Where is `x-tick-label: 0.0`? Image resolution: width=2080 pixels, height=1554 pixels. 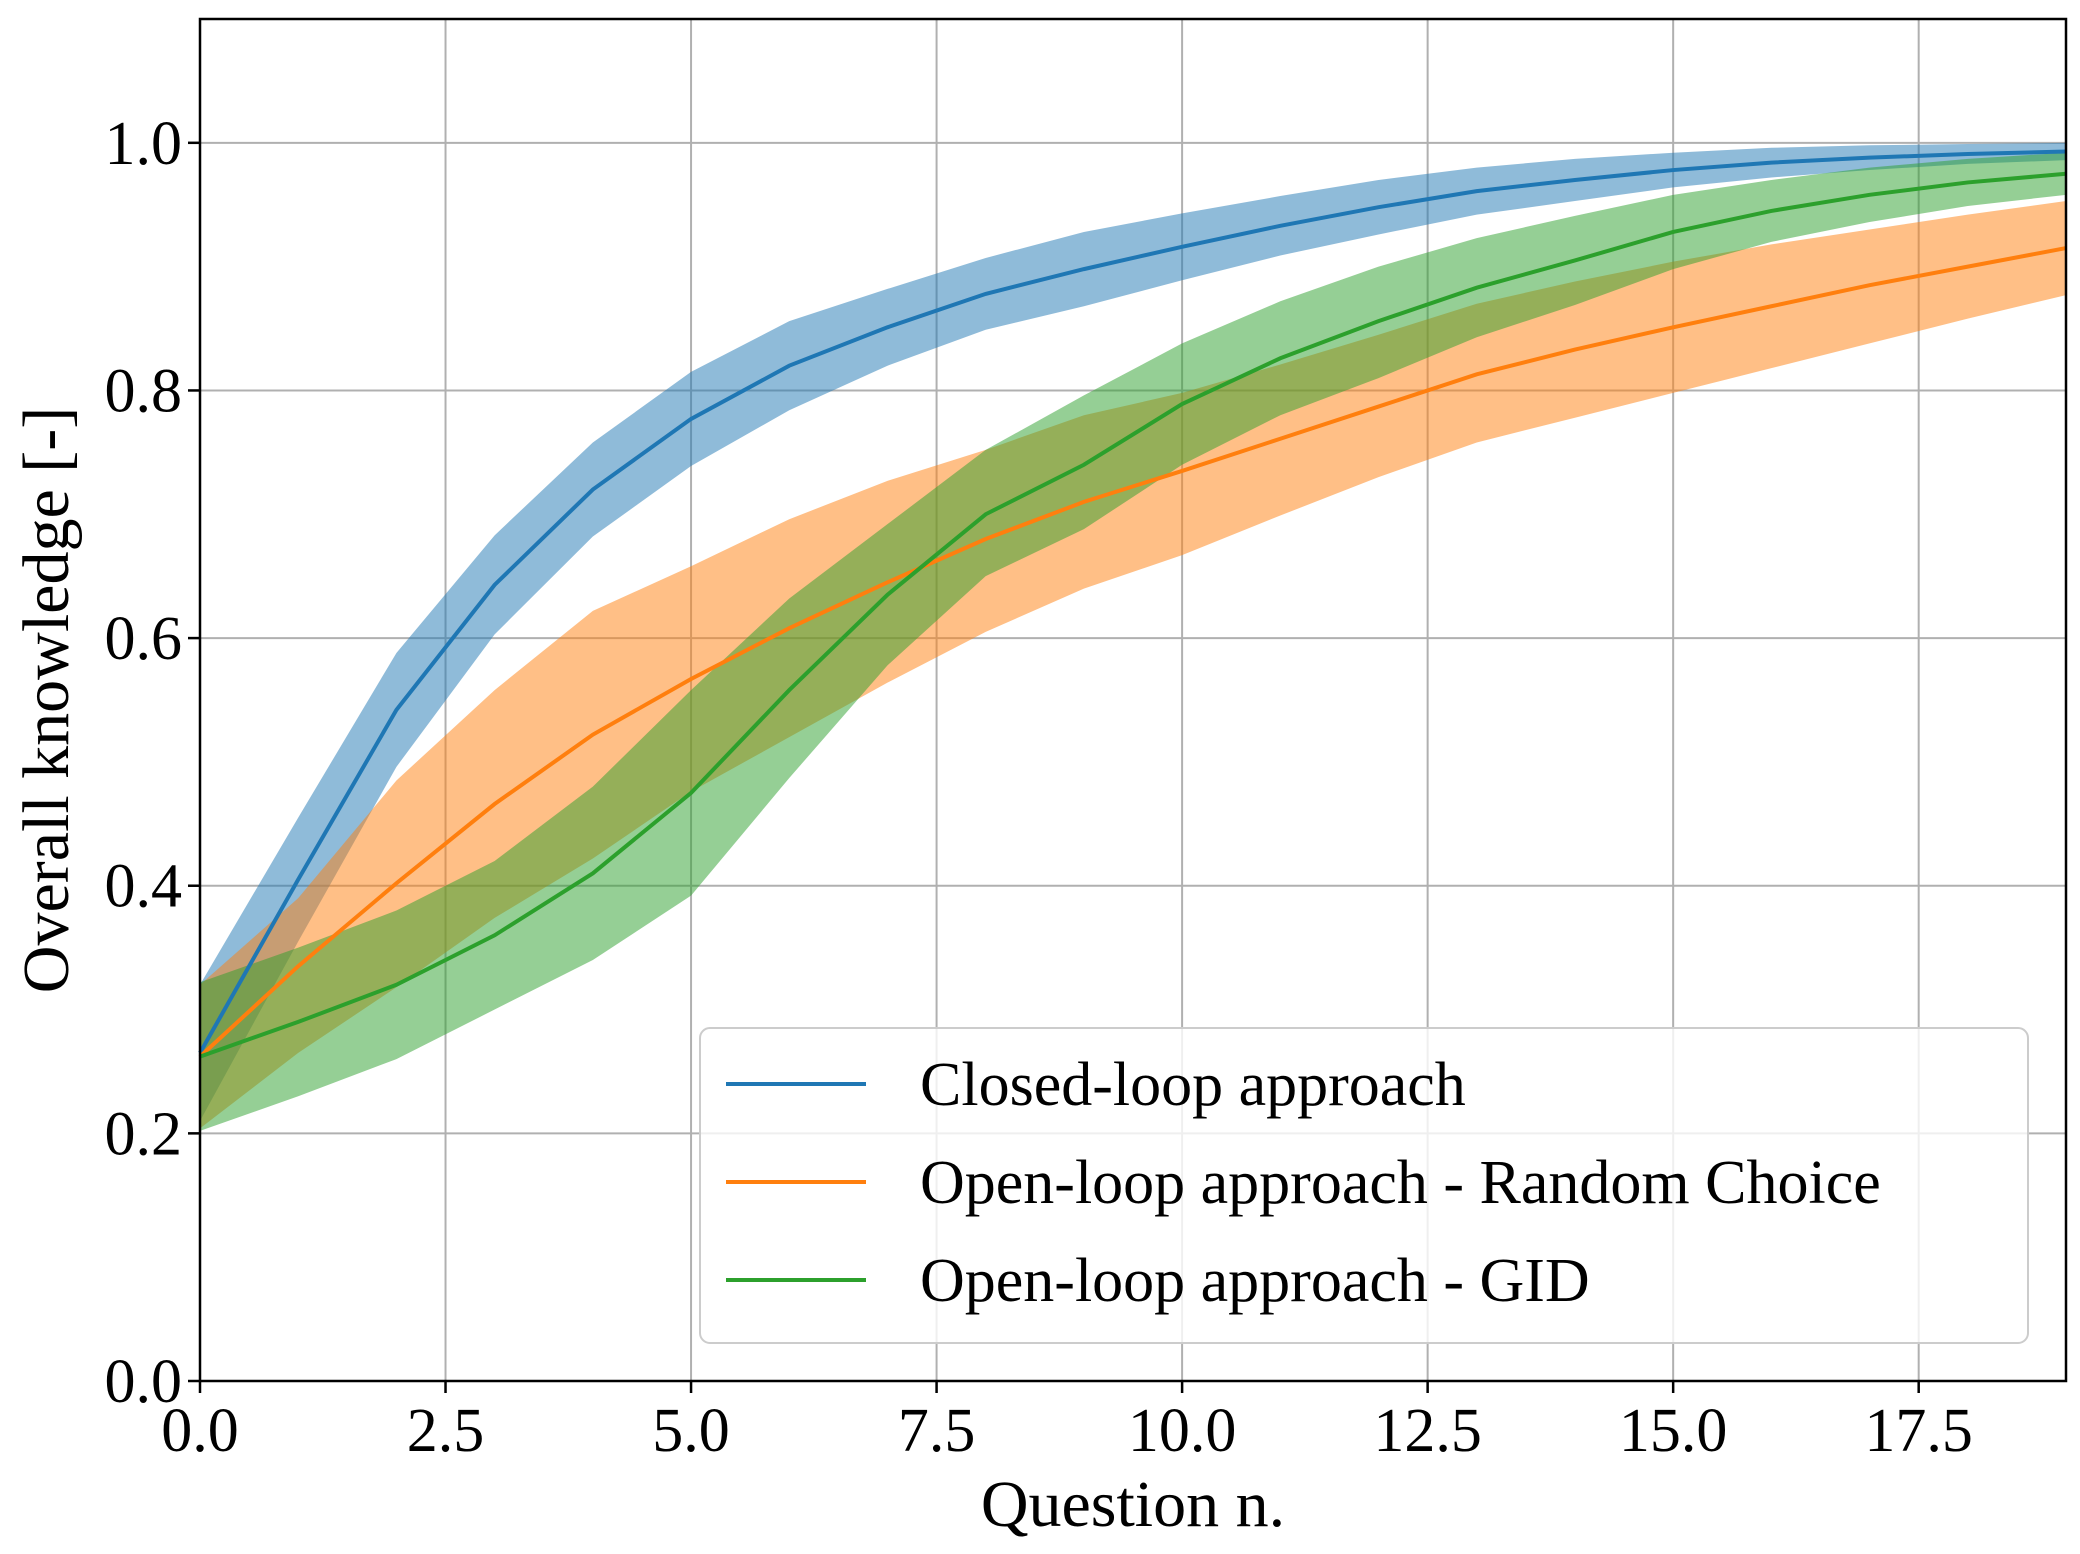
x-tick-label: 0.0 is located at coordinates (200, 1431).